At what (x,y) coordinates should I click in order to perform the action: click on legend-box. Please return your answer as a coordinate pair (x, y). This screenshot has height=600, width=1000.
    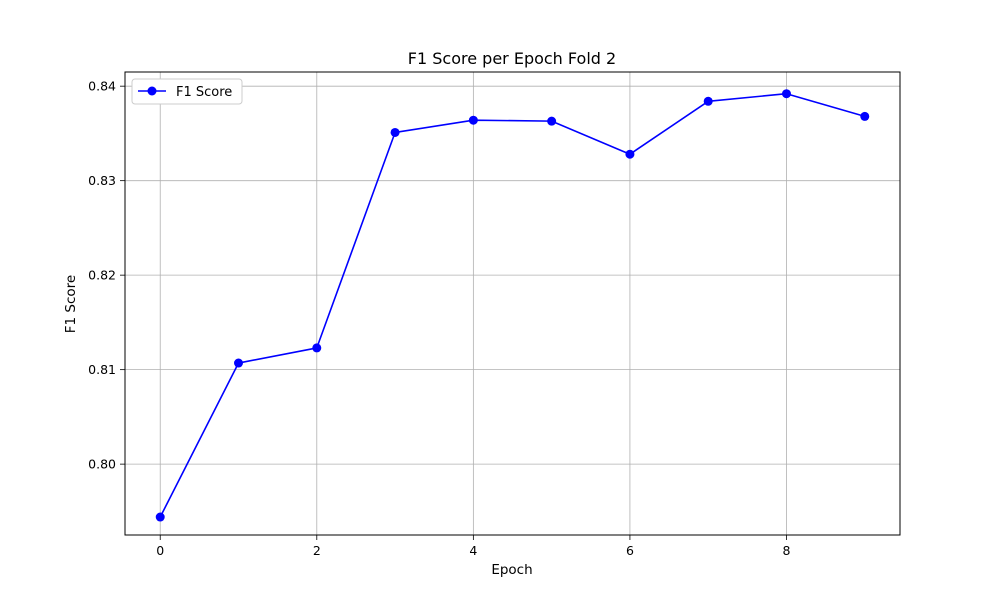
    Looking at the image, I should click on (187, 91).